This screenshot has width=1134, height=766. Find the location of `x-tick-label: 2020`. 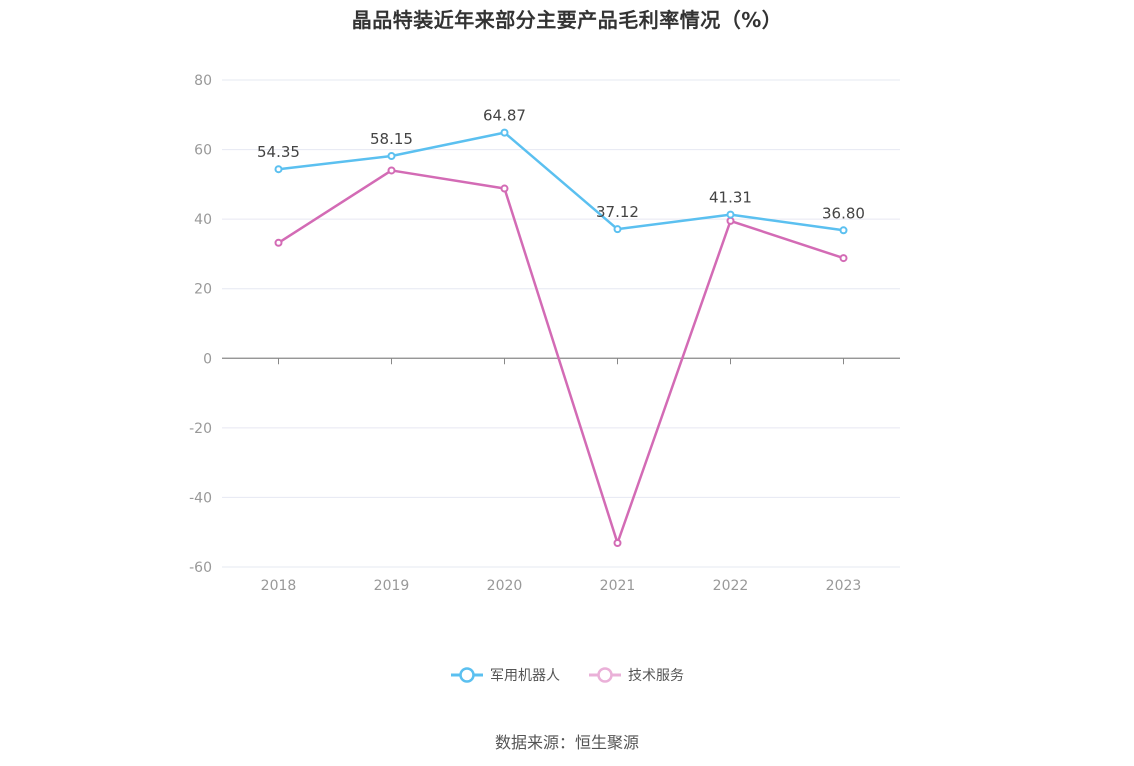

x-tick-label: 2020 is located at coordinates (505, 586).